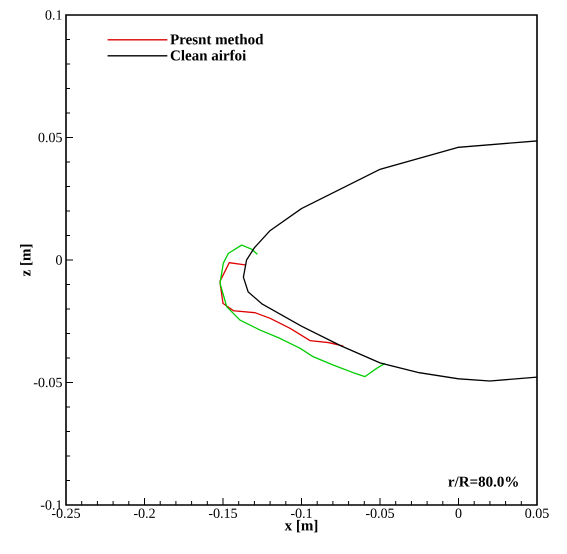  What do you see at coordinates (459, 513) in the screenshot?
I see `x-tick-label: 0` at bounding box center [459, 513].